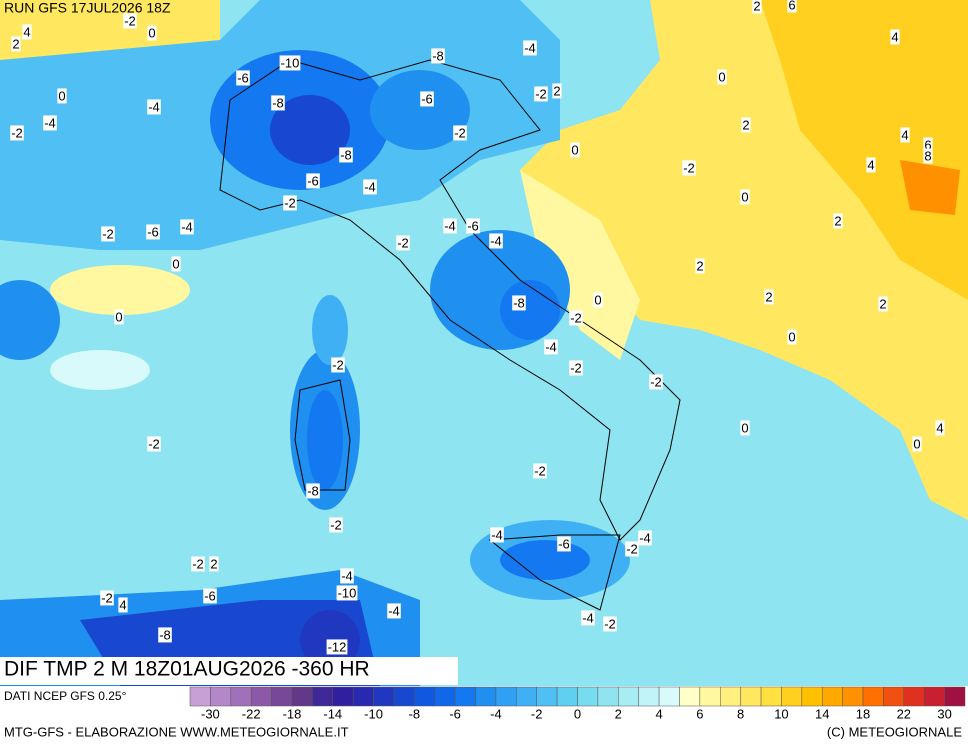 Image resolution: width=968 pixels, height=745 pixels. Describe the element at coordinates (822, 713) in the screenshot. I see `legend-label: 14` at that location.